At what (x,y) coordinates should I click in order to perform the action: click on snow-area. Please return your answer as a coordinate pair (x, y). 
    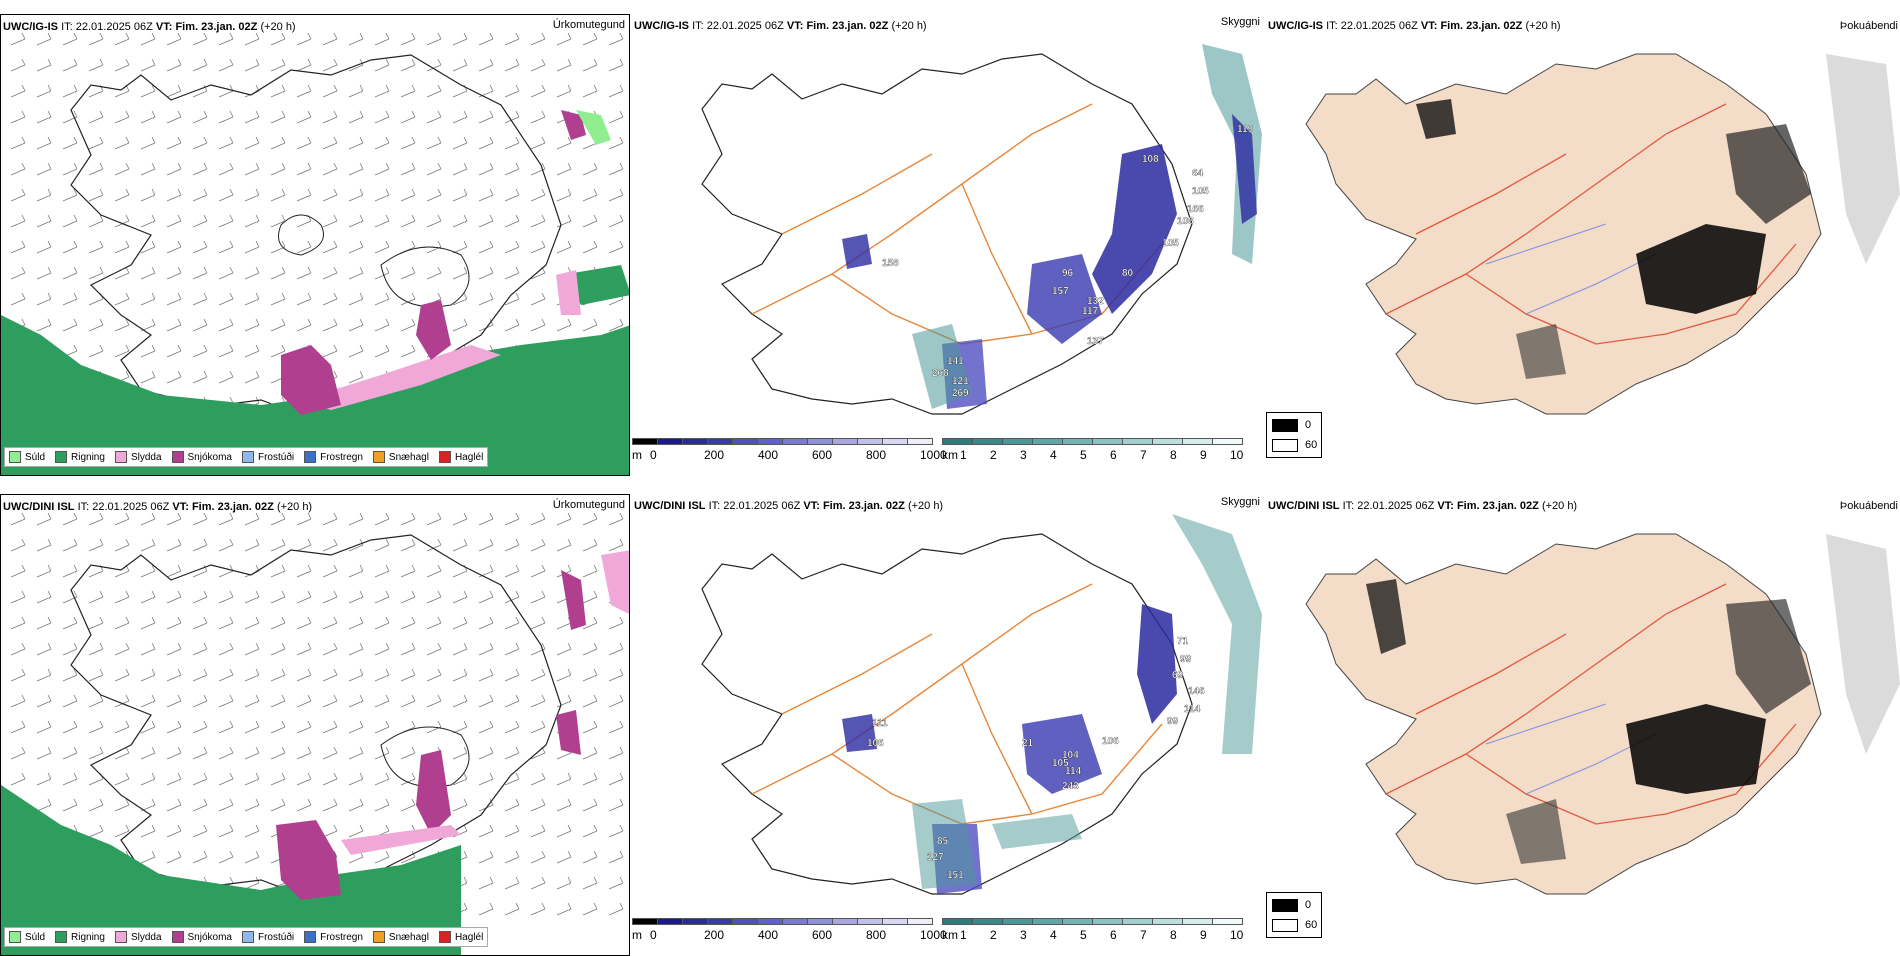
    Looking at the image, I should click on (433, 330).